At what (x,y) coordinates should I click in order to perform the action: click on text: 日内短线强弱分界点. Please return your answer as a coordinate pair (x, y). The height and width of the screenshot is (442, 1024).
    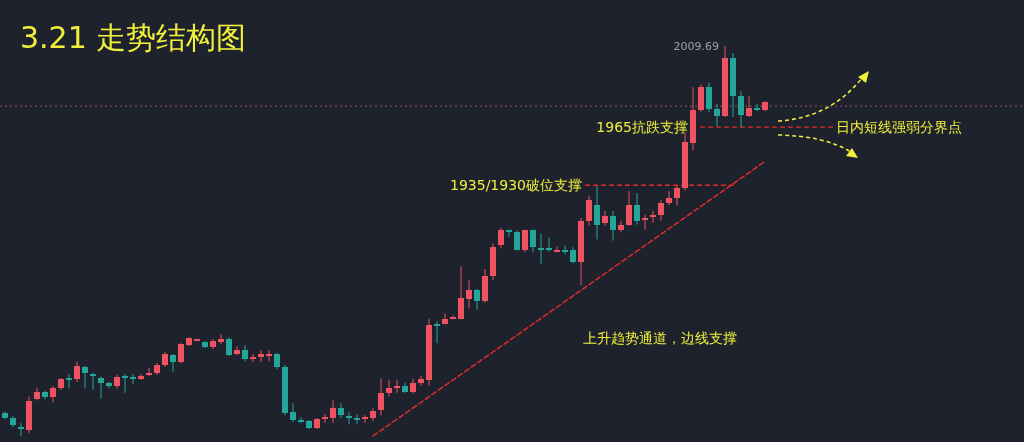
    Looking at the image, I should click on (899, 127).